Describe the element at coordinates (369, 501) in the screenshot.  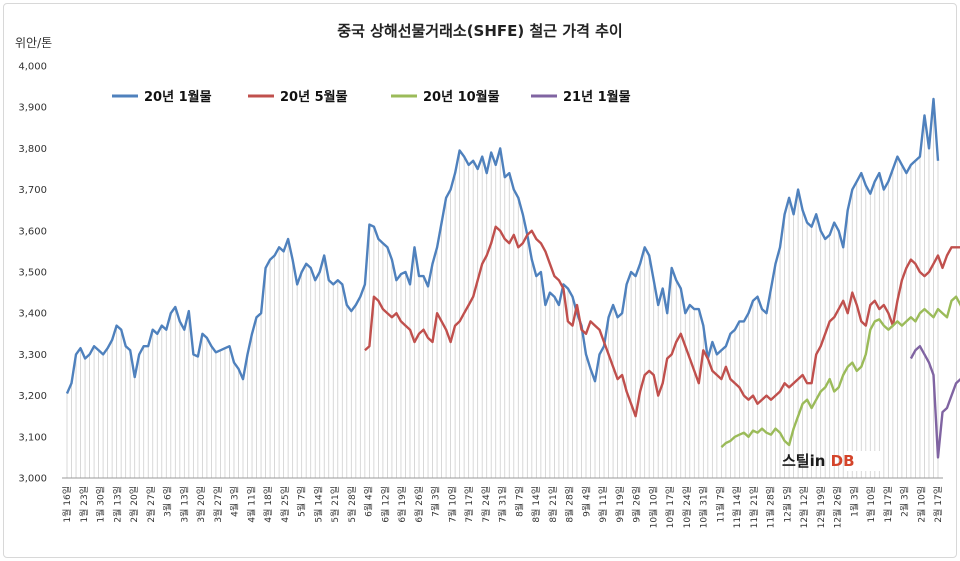
I see `x-tick-label: 6월 4일` at that location.